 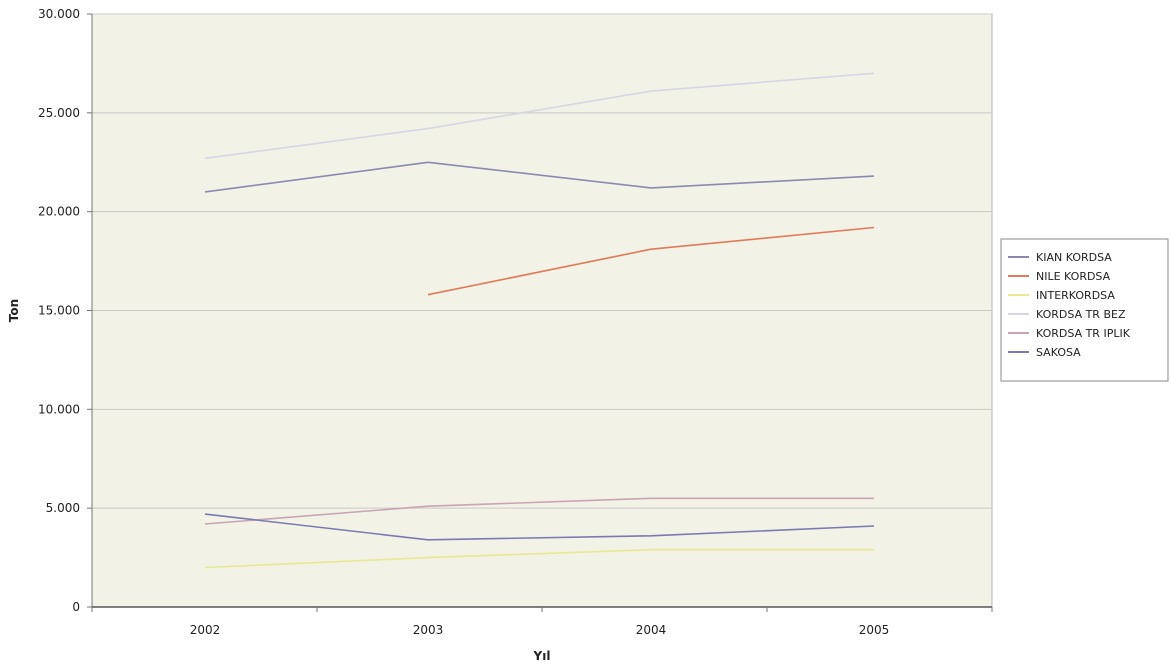 What do you see at coordinates (1075, 295) in the screenshot?
I see `legend-label: INTERKORDSA` at bounding box center [1075, 295].